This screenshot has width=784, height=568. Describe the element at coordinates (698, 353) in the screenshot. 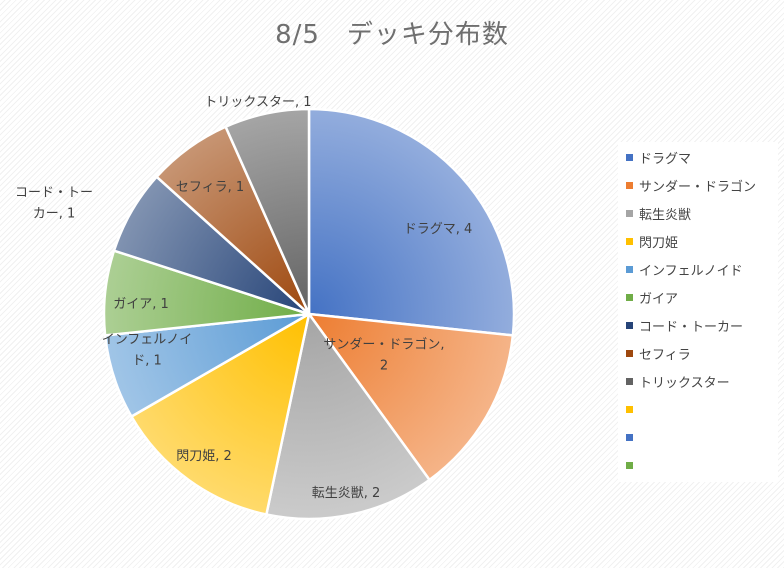

I see `legend-item: セフィラ` at that location.